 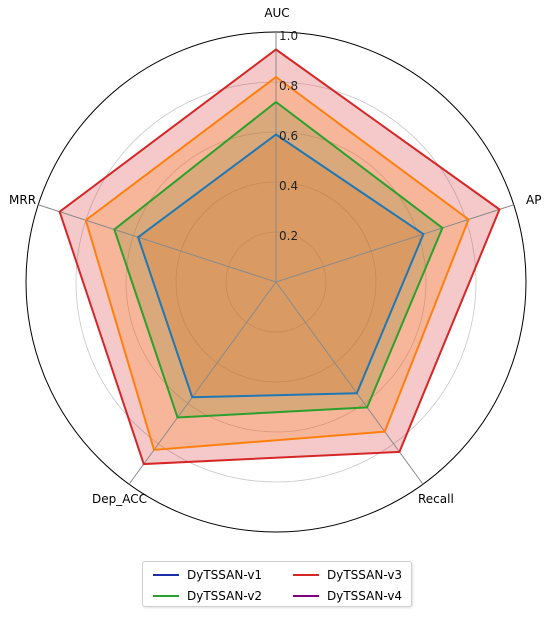 What do you see at coordinates (349, 383) in the screenshot?
I see `spoke-recall` at bounding box center [349, 383].